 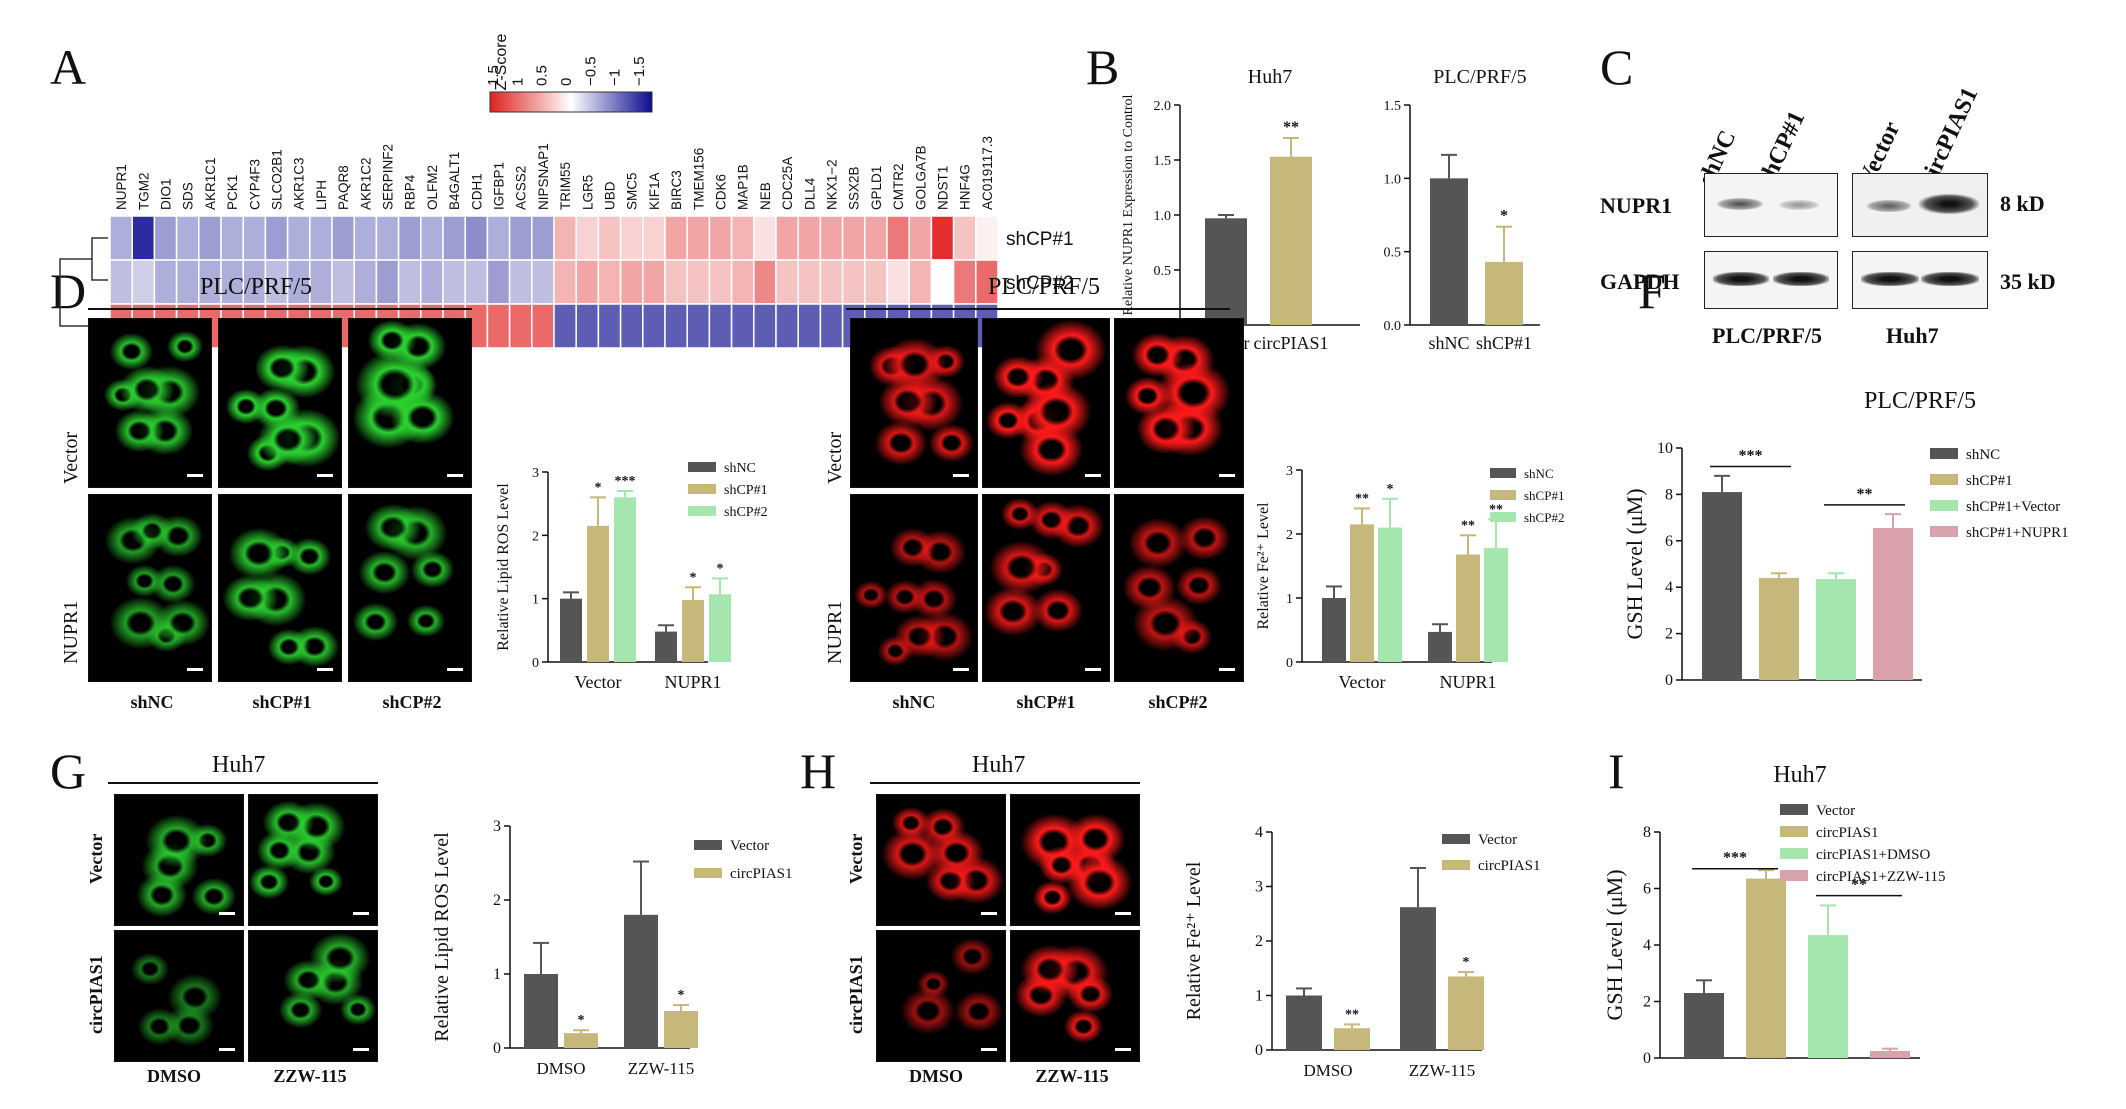 I want to click on legend-tick: 1, so click(x=517, y=82).